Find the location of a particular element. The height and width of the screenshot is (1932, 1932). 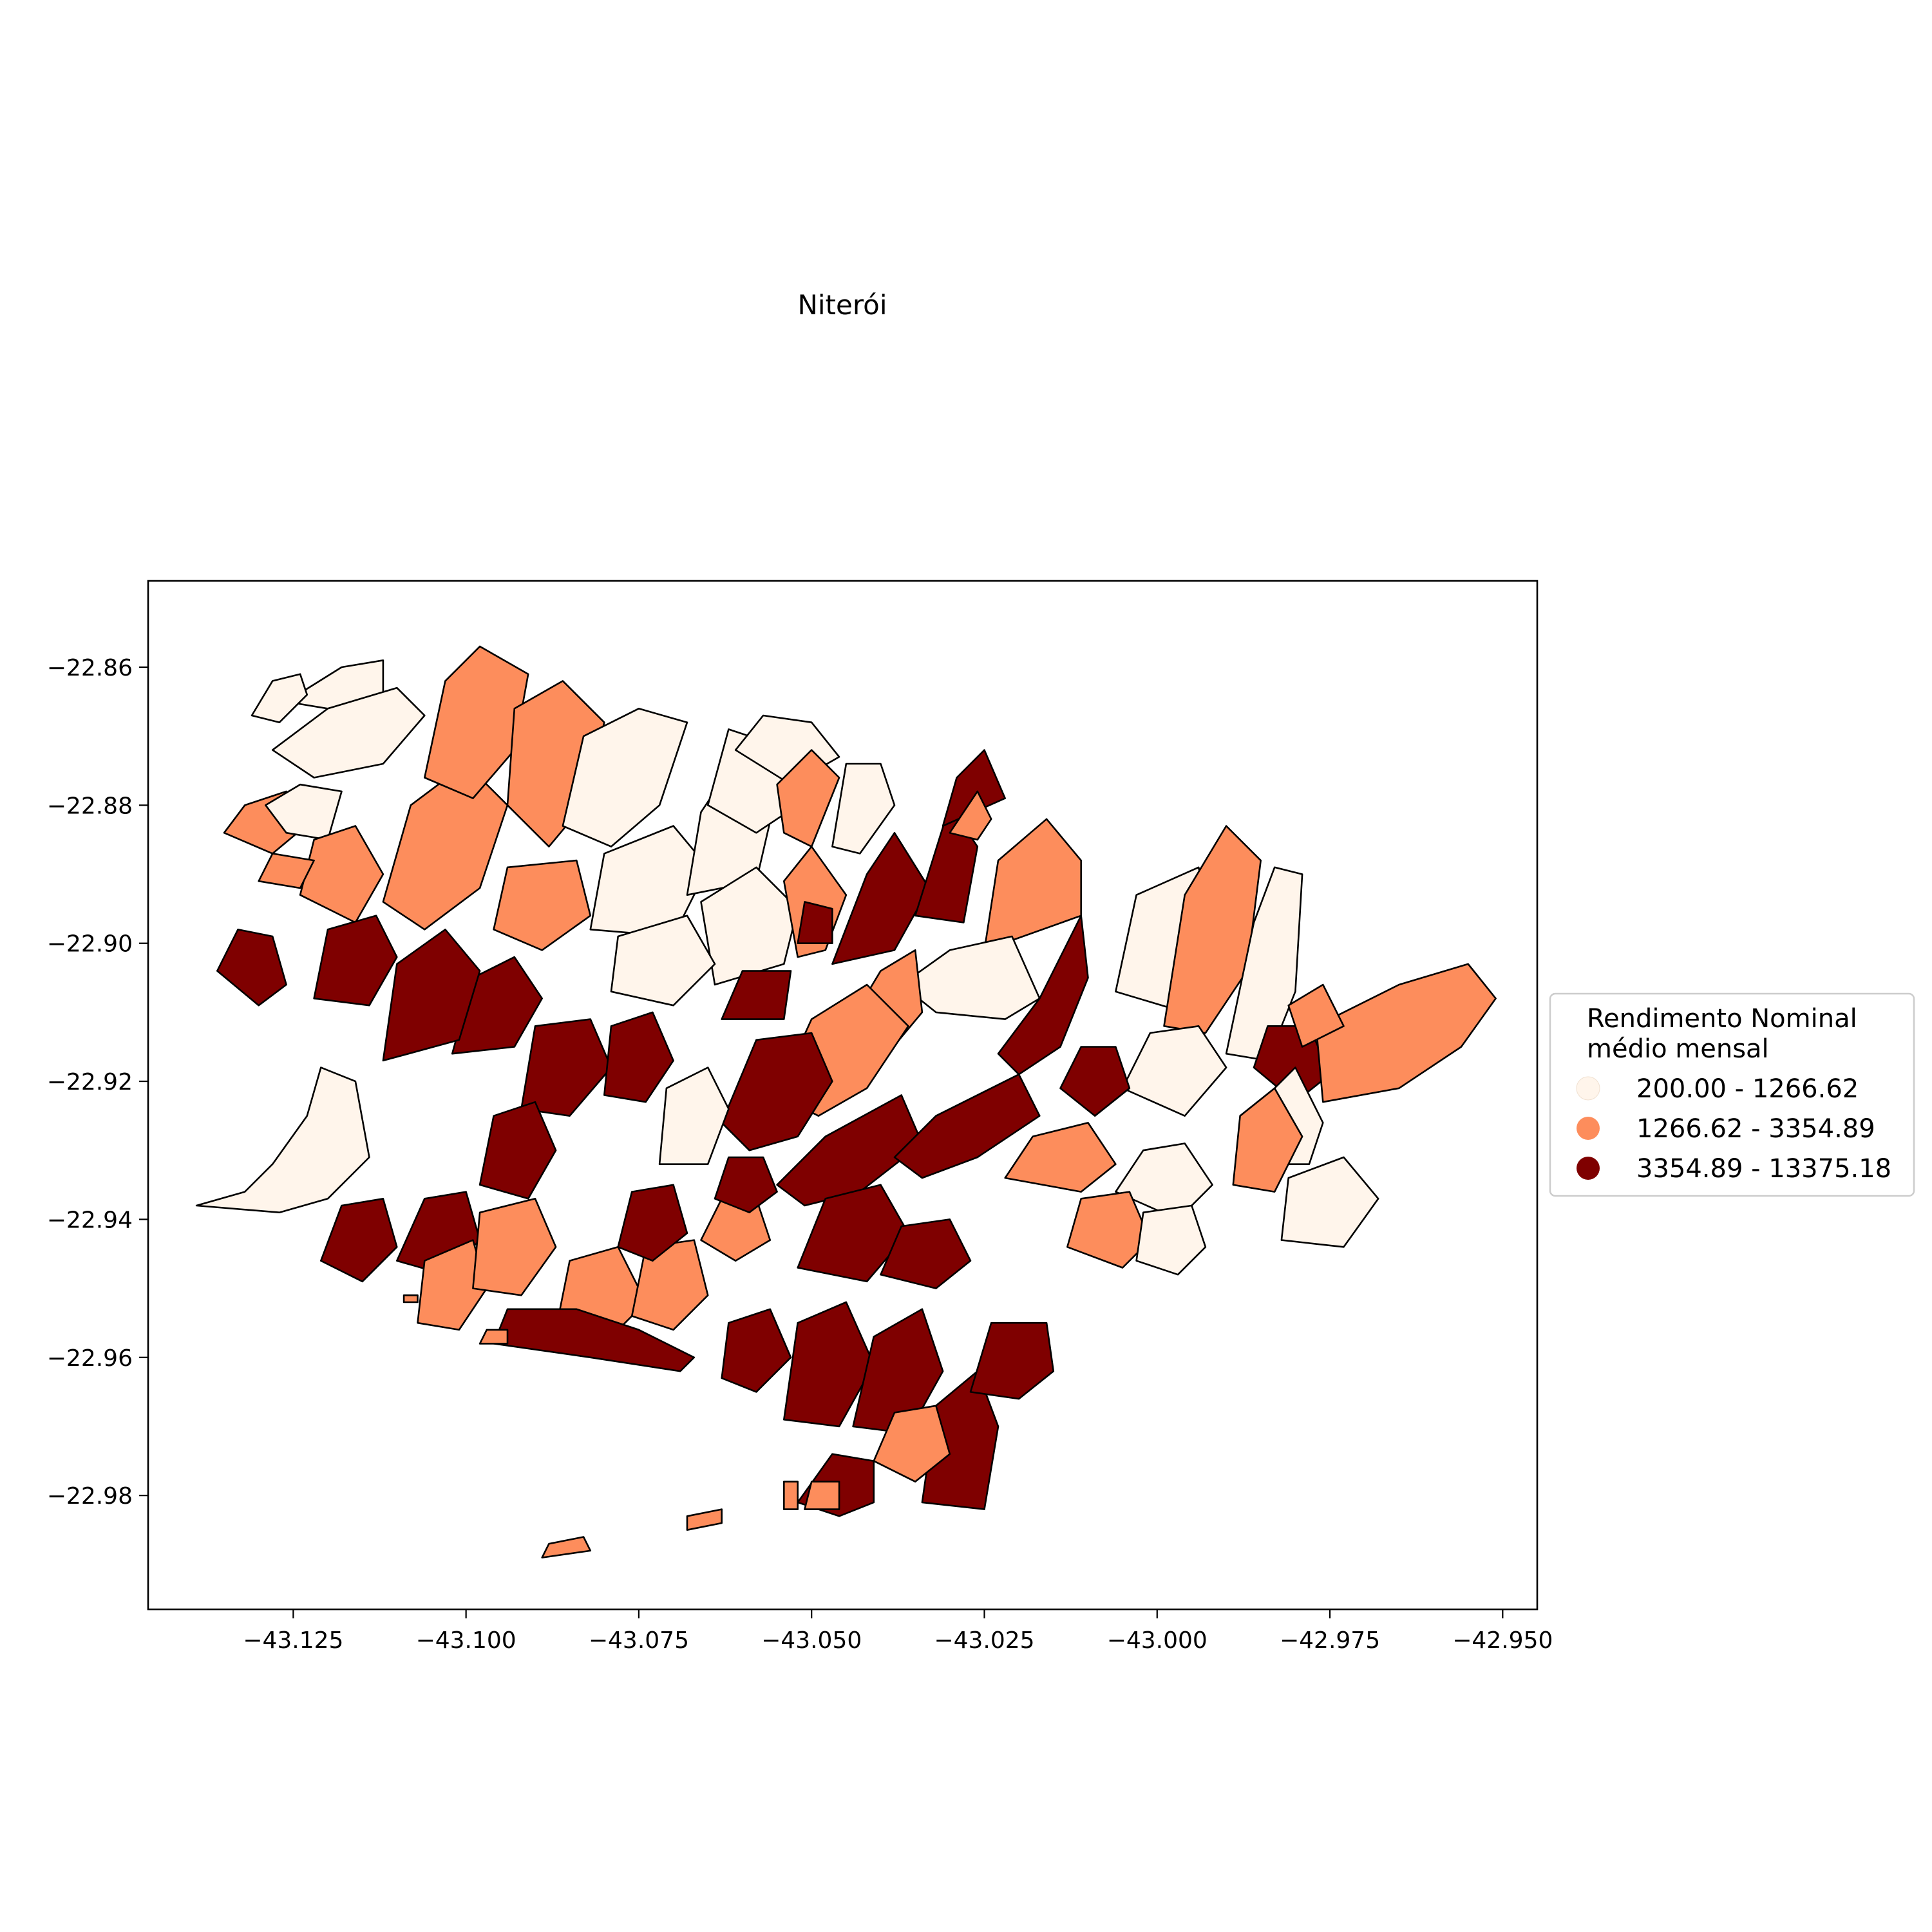

legend-label-low: 200.00 - 1266.62 is located at coordinates (1748, 1089).